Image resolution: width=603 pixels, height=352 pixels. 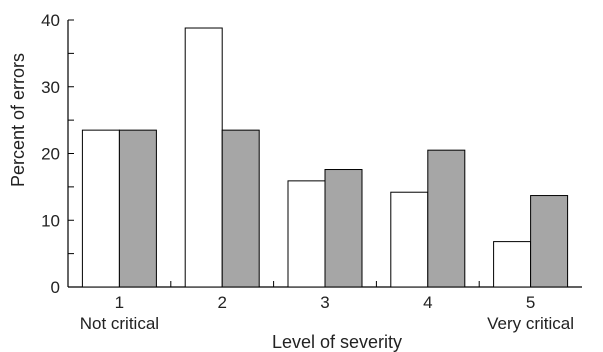 I want to click on x-tick-label: 3, so click(x=324, y=302).